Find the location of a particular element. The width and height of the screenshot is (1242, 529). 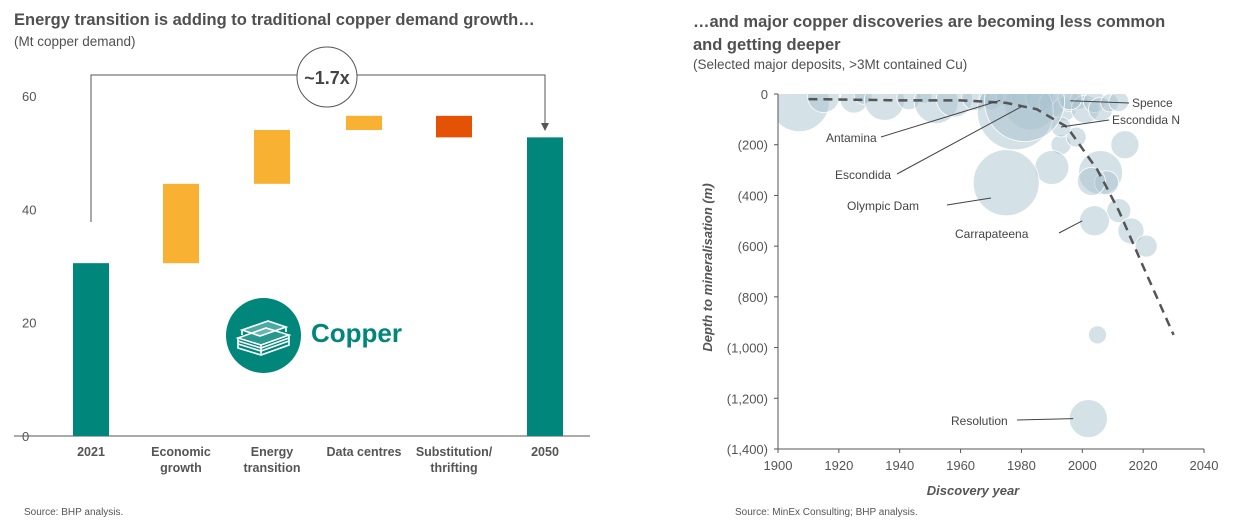

multiplier-circle is located at coordinates (327, 77).